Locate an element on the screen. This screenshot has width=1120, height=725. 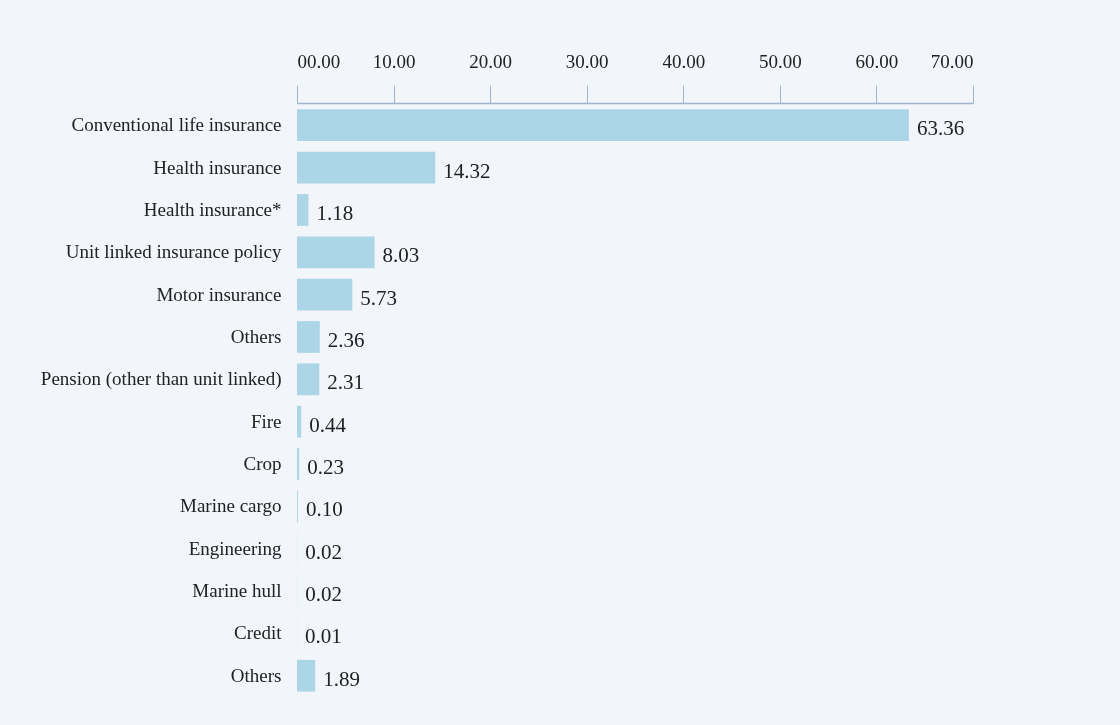
y-tick-label: Credit is located at coordinates (258, 633).